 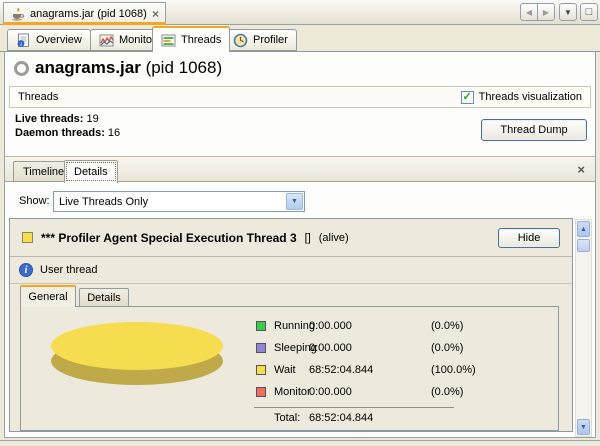 I want to click on info-icon: i, so click(x=26, y=270).